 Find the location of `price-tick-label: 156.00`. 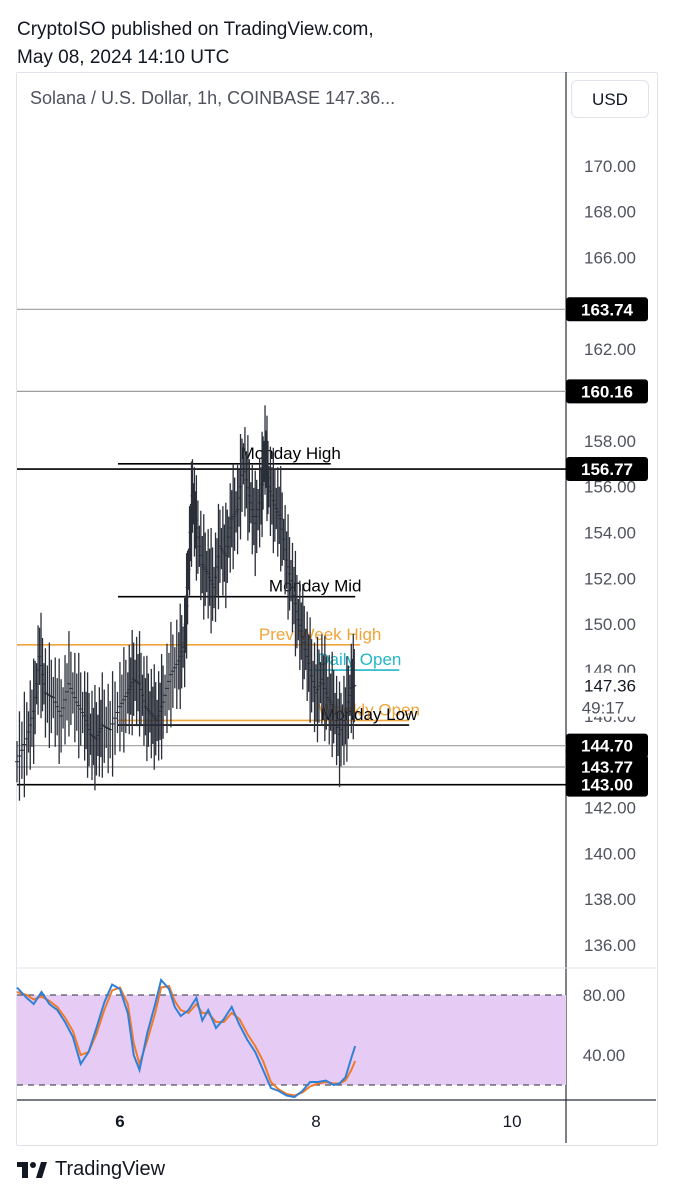

price-tick-label: 156.00 is located at coordinates (610, 487).